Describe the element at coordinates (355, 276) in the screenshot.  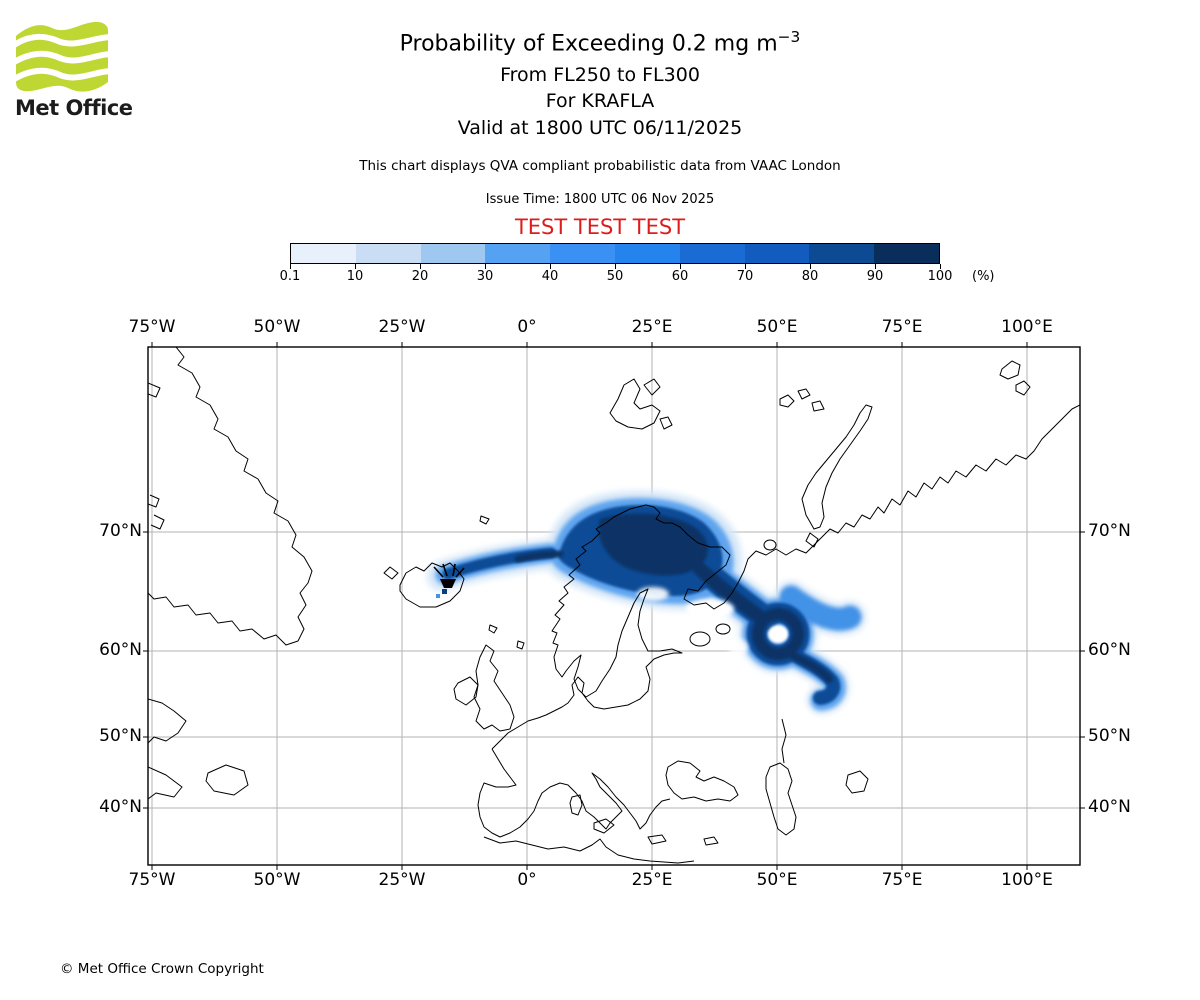
I see `colorbar-label: 10` at that location.